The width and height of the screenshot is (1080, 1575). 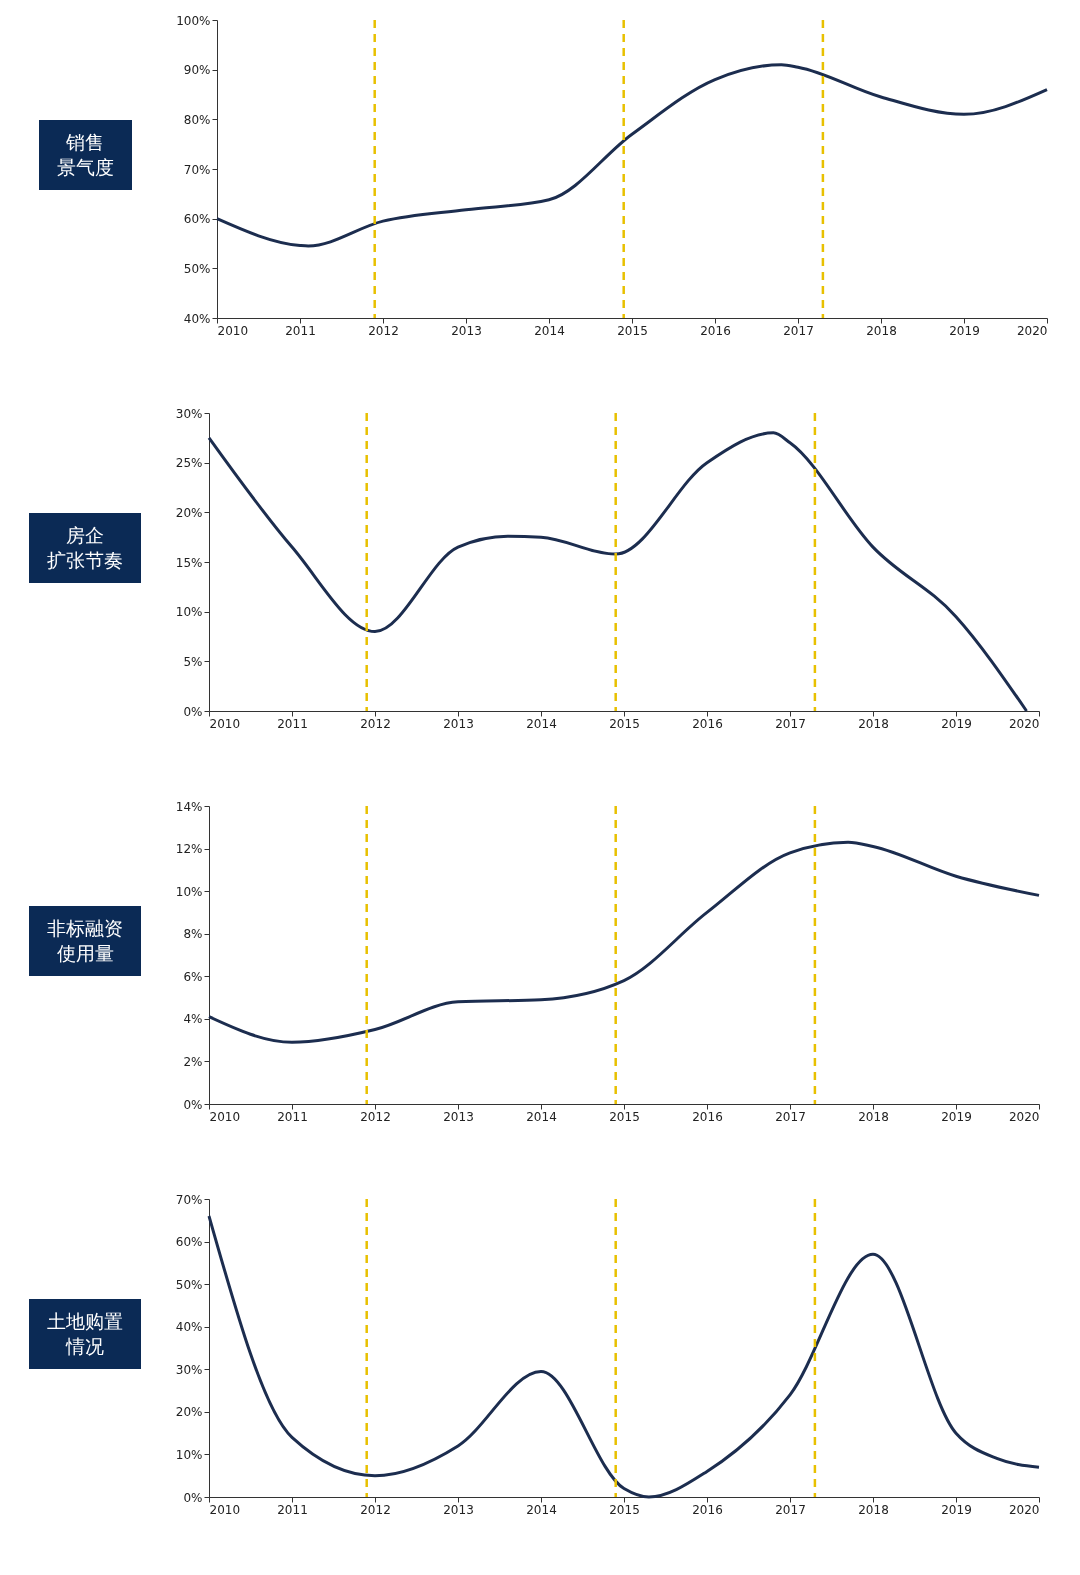 What do you see at coordinates (189, 806) in the screenshot?
I see `y-tick-label: 14%` at bounding box center [189, 806].